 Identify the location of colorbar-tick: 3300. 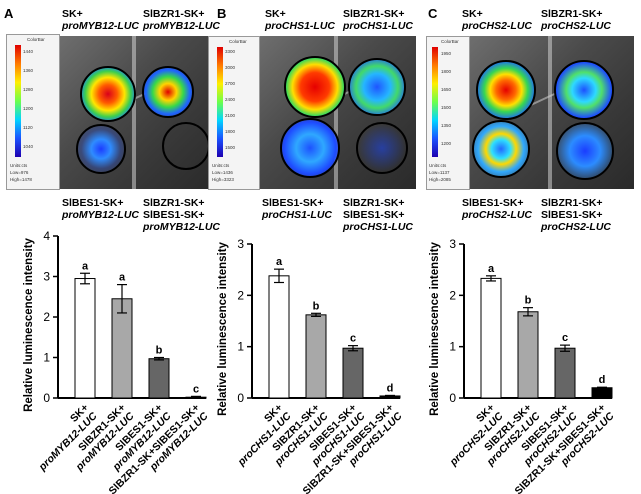
(230, 51).